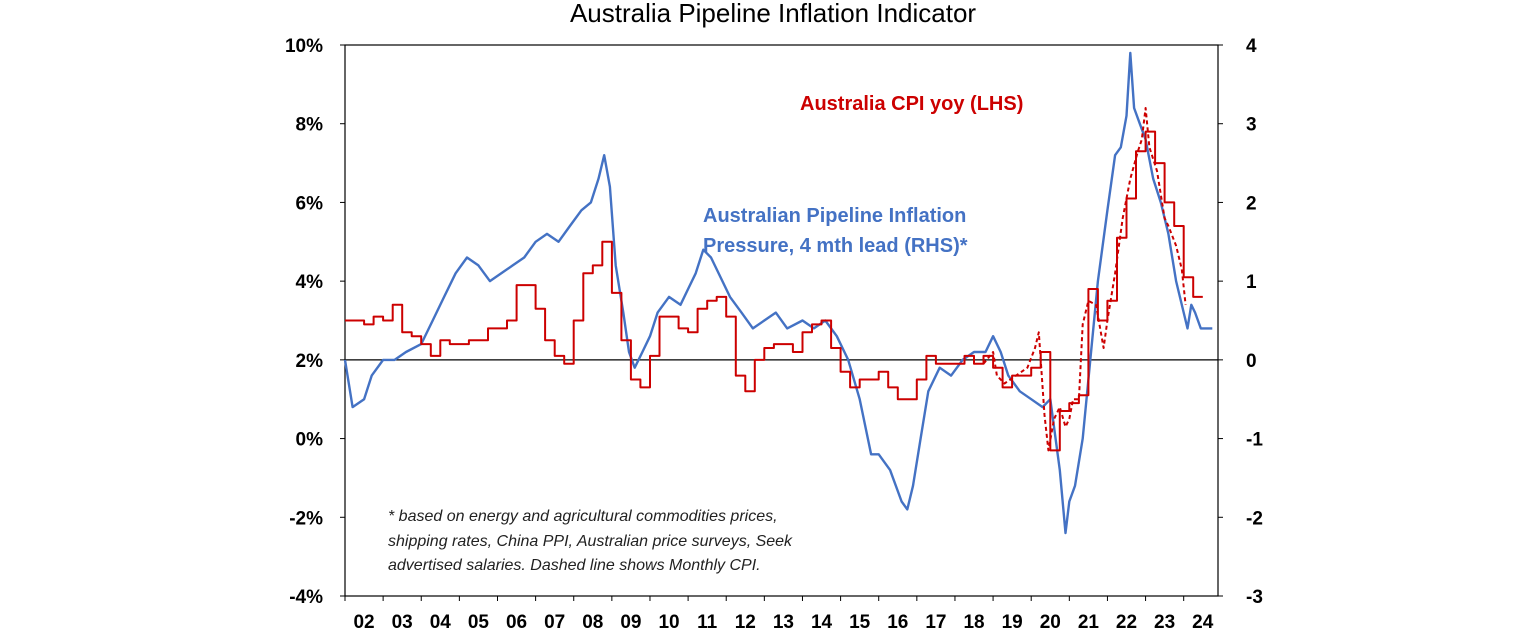  I want to click on x-tick-label: 16, so click(897, 622).